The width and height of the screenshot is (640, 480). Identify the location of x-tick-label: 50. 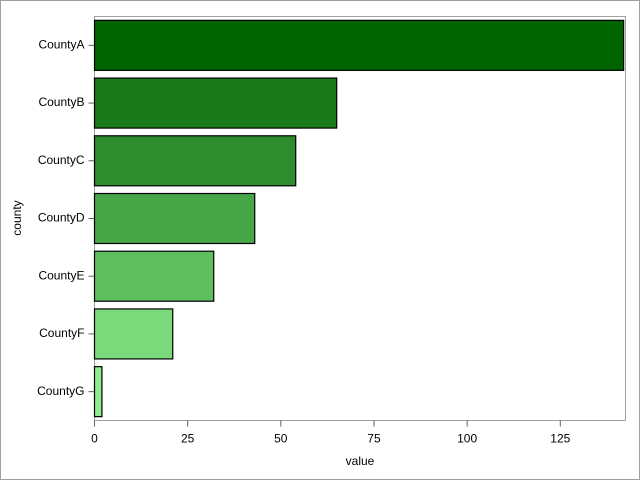
(281, 439).